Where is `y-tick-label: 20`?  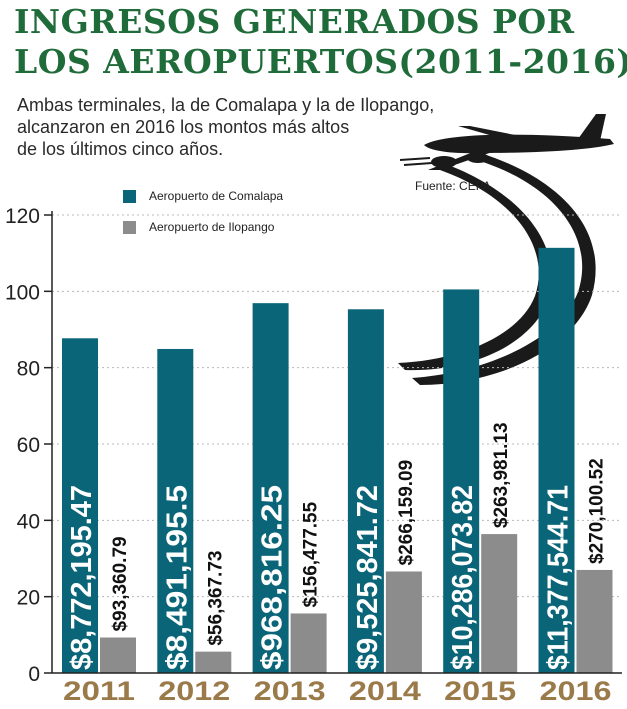 y-tick-label: 20 is located at coordinates (28, 598).